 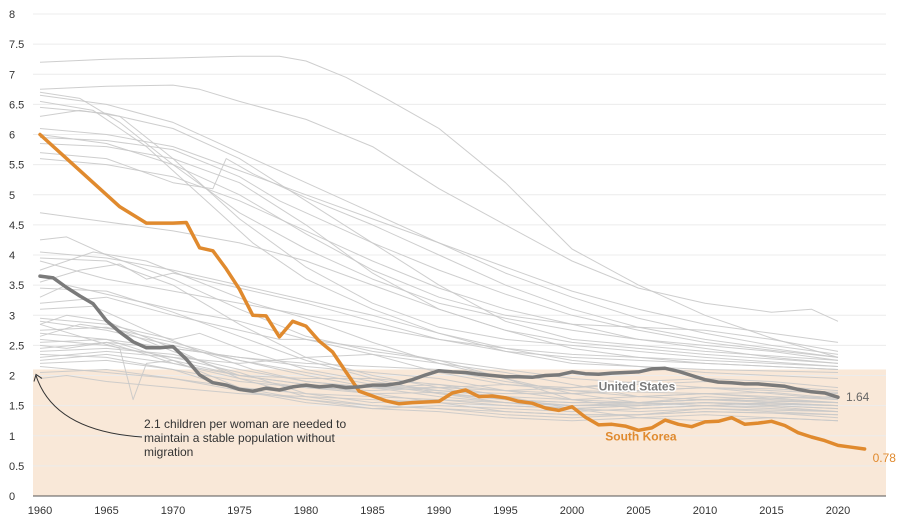 What do you see at coordinates (16, 286) in the screenshot?
I see `y-tick-label: 3.5` at bounding box center [16, 286].